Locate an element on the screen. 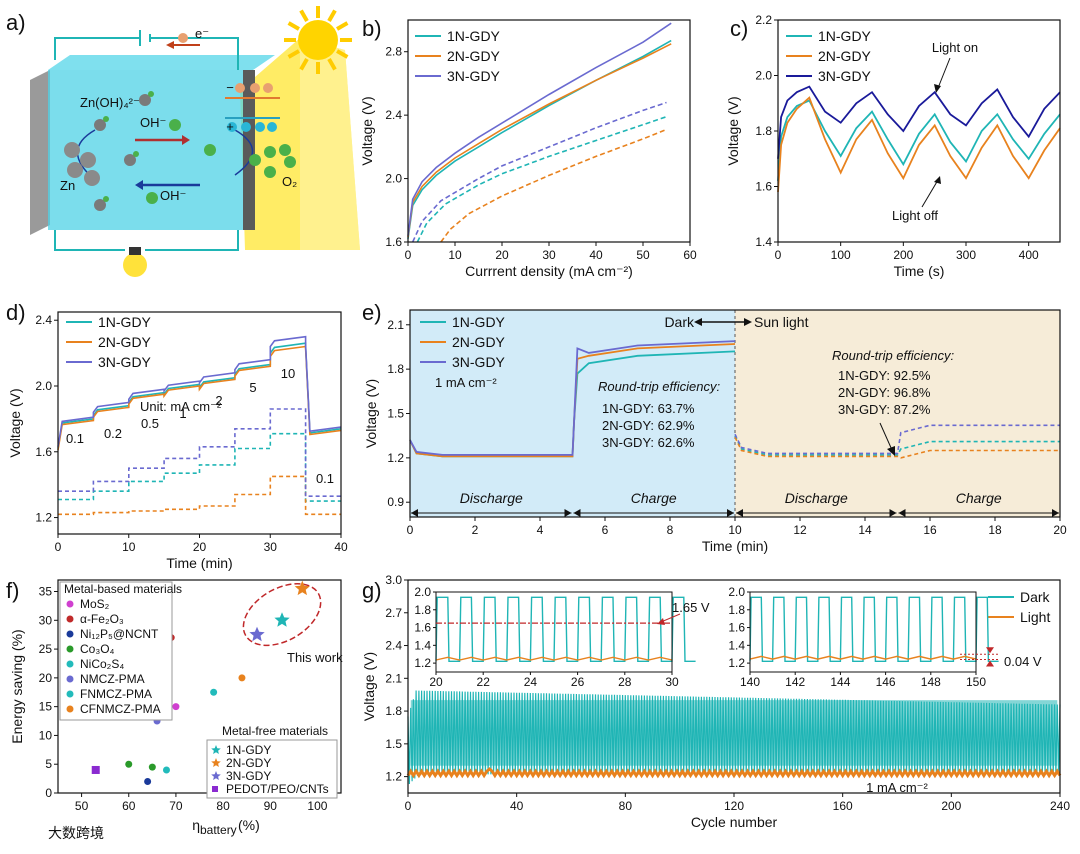 This screenshot has height=854, width=1080. legend-entry-d: 2N-GDY is located at coordinates (125, 342).